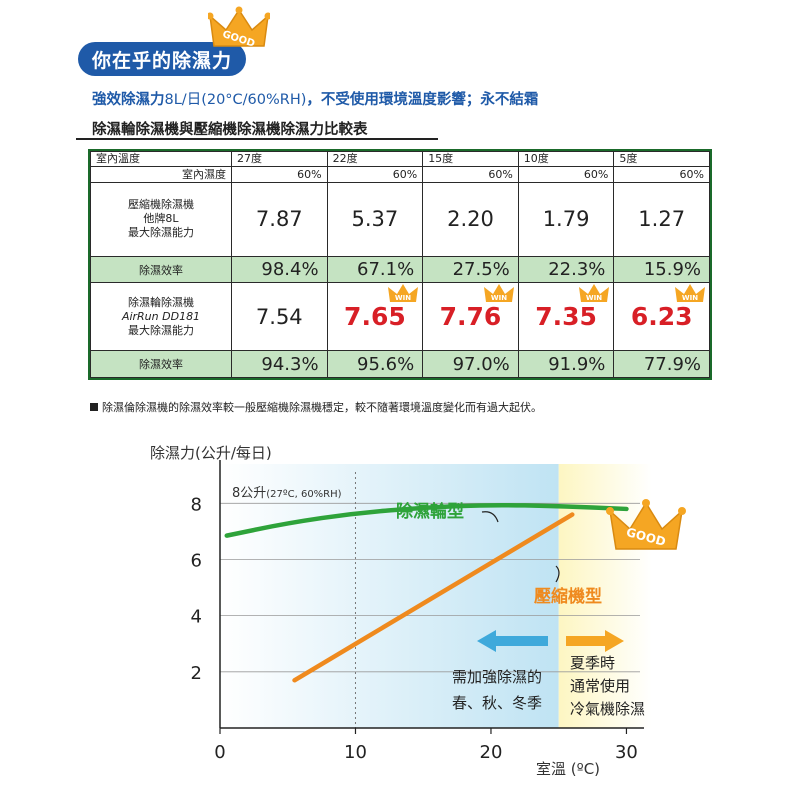 Image resolution: width=800 pixels, height=800 pixels. I want to click on desiccant-pointer-icon, so click(490, 517).